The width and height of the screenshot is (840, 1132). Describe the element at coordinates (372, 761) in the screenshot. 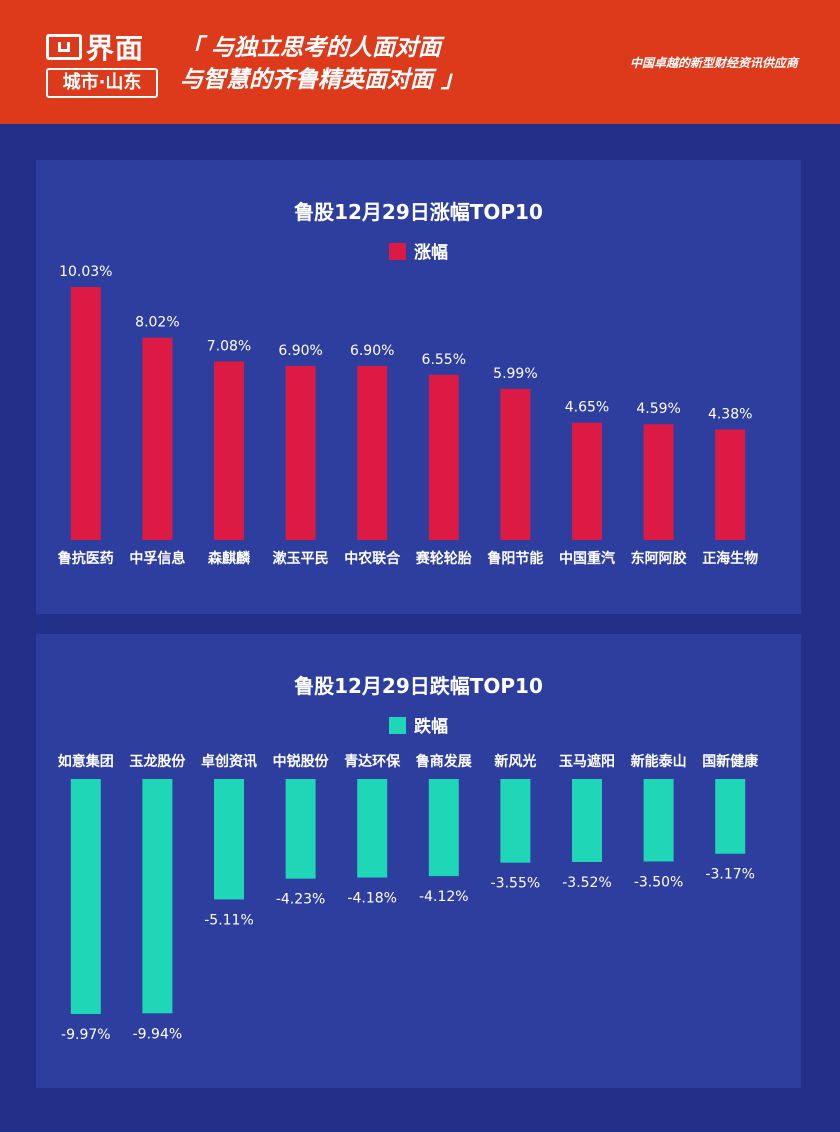

I see `category-label: 青达环保` at that location.